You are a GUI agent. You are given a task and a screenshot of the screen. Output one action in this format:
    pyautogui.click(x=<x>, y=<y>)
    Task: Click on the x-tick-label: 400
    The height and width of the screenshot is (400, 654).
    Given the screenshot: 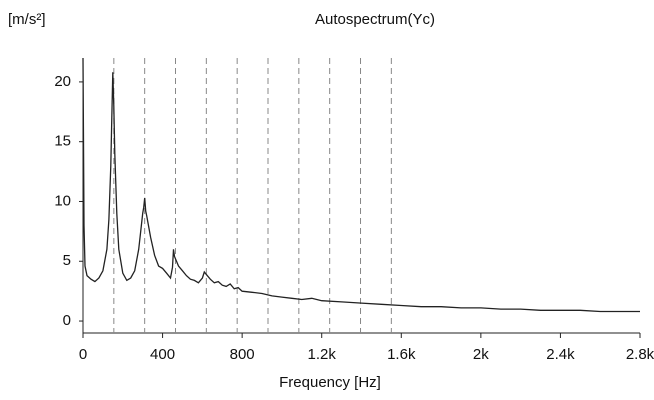 What is the action you would take?
    pyautogui.click(x=162, y=354)
    